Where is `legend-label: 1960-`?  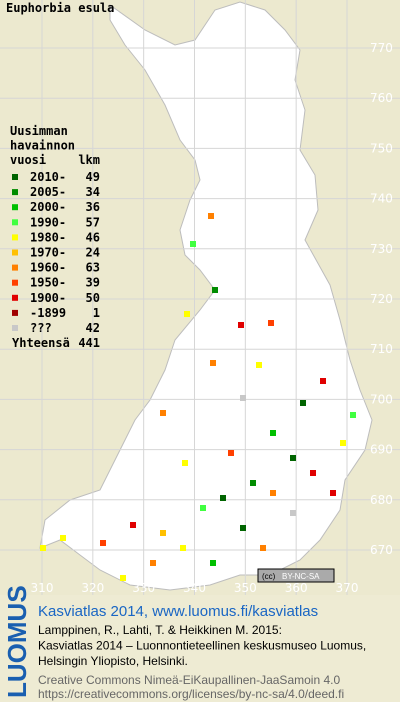
legend-label: 1960- is located at coordinates (48, 268).